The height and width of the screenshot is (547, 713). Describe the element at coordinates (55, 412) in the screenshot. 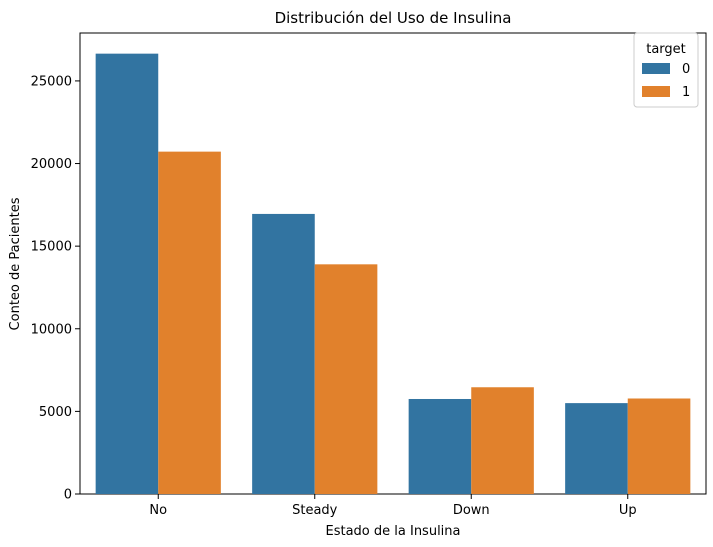

I see `y-tick-label: 5000` at that location.